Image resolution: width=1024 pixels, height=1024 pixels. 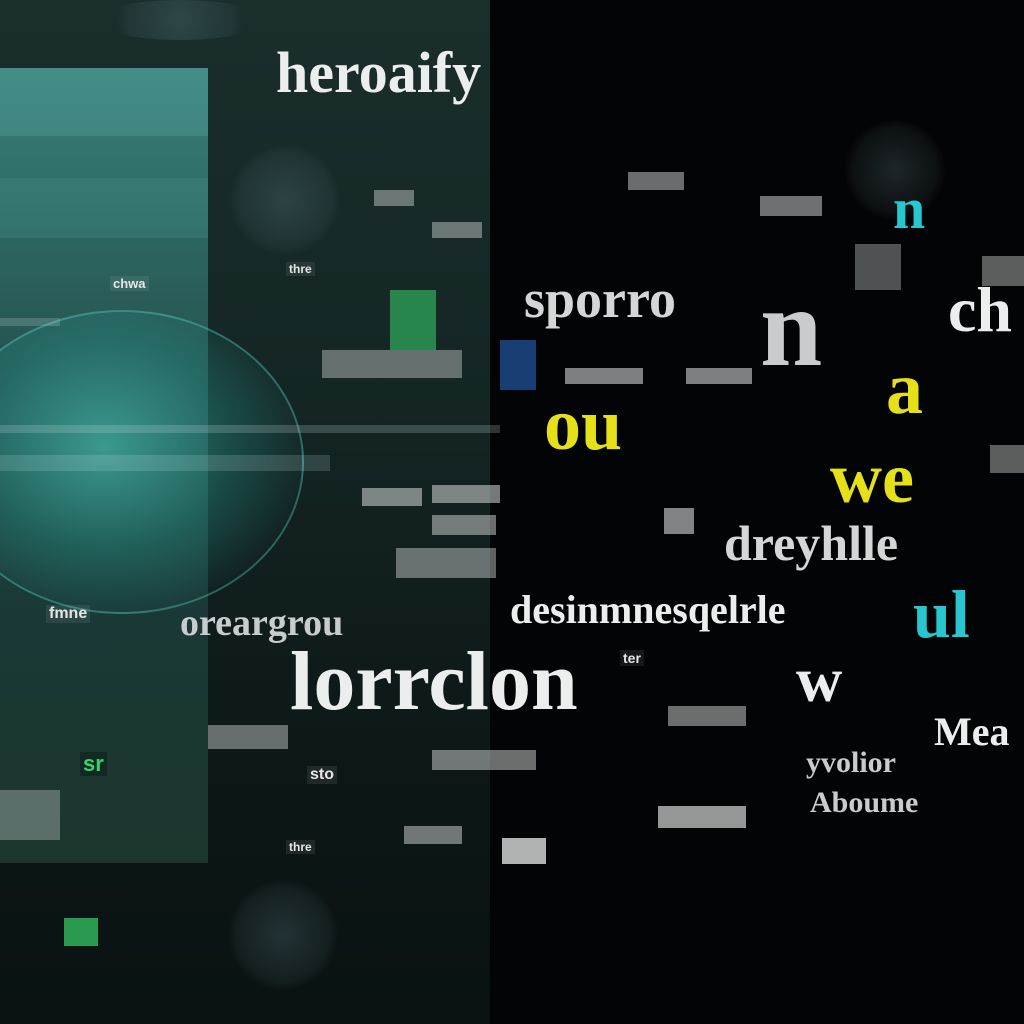 What do you see at coordinates (872, 478) in the screenshot?
I see `floating-word: we` at bounding box center [872, 478].